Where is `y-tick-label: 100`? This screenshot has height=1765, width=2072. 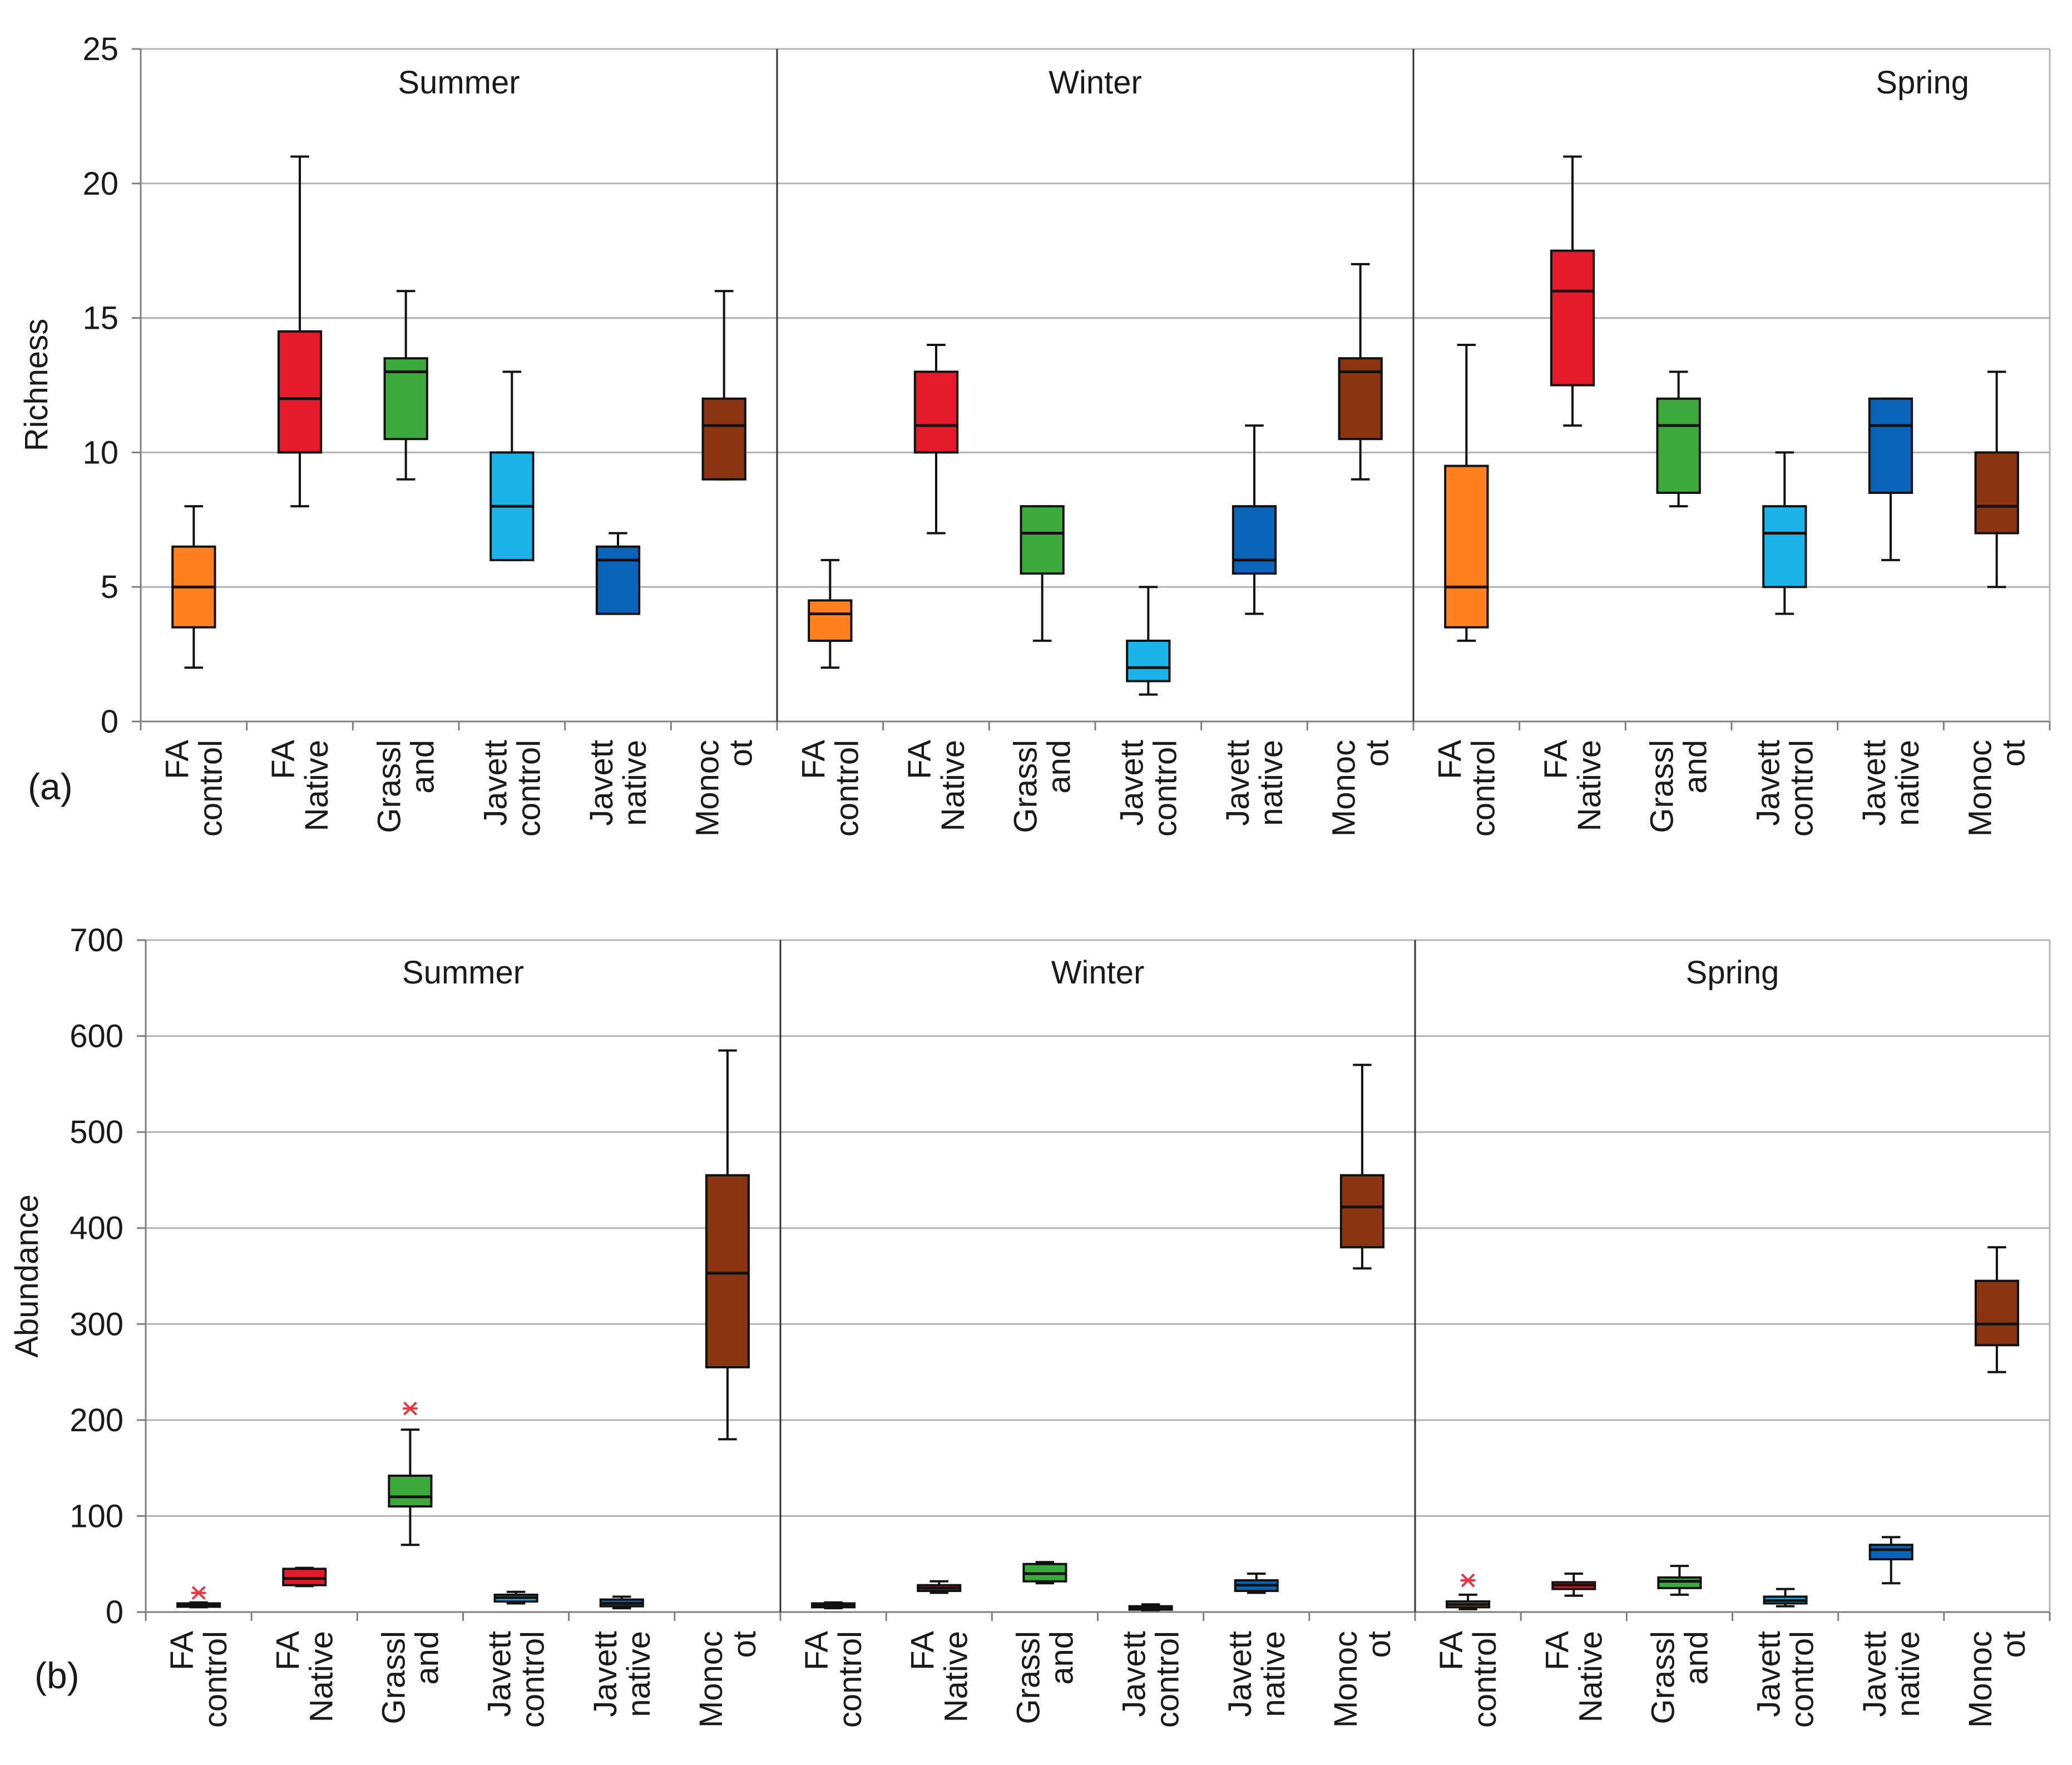 y-tick-label: 100 is located at coordinates (96, 1516).